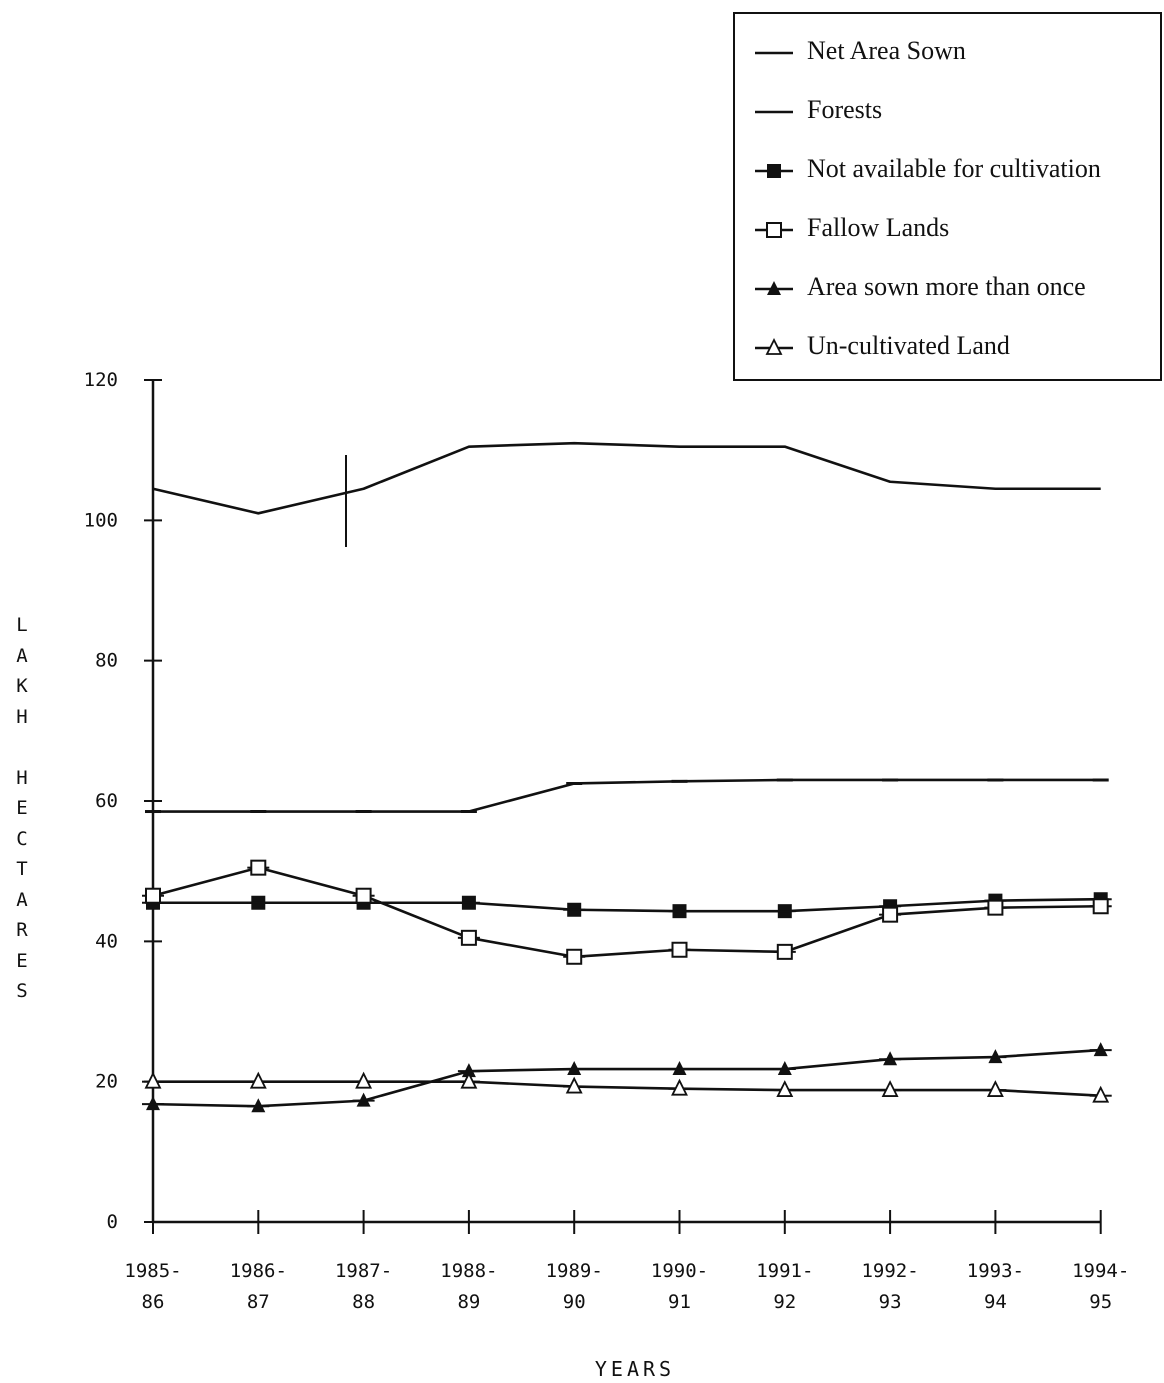 The height and width of the screenshot is (1383, 1164). I want to click on legend-label: Un-cultivated Land, so click(908, 345).